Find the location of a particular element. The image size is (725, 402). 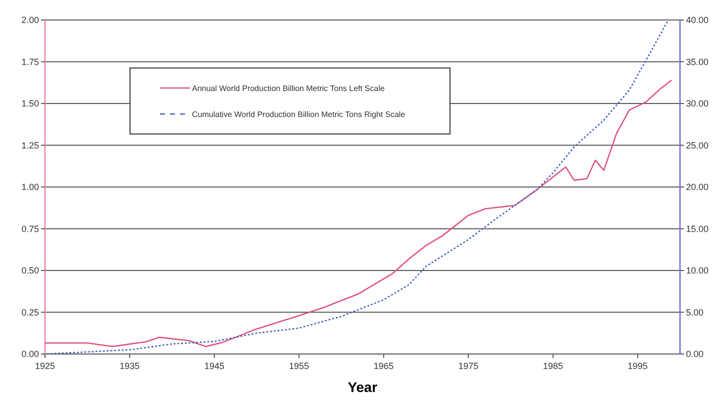

y-tick-label: 1.75 is located at coordinates (30, 61).